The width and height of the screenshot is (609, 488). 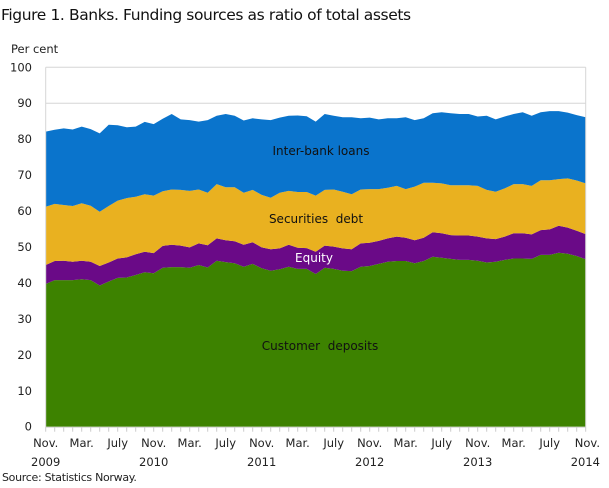 I want to click on series-label: Equity, so click(x=314, y=258).